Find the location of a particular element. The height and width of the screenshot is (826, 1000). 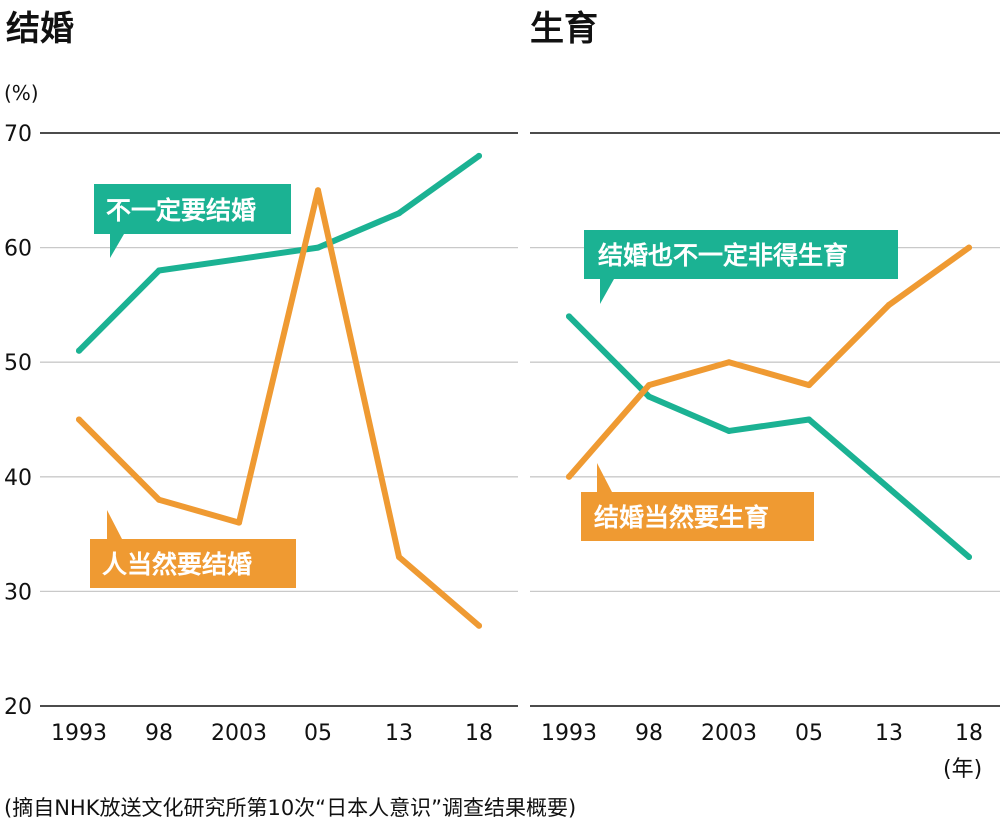

x-tick-label-left: 98 is located at coordinates (159, 733).